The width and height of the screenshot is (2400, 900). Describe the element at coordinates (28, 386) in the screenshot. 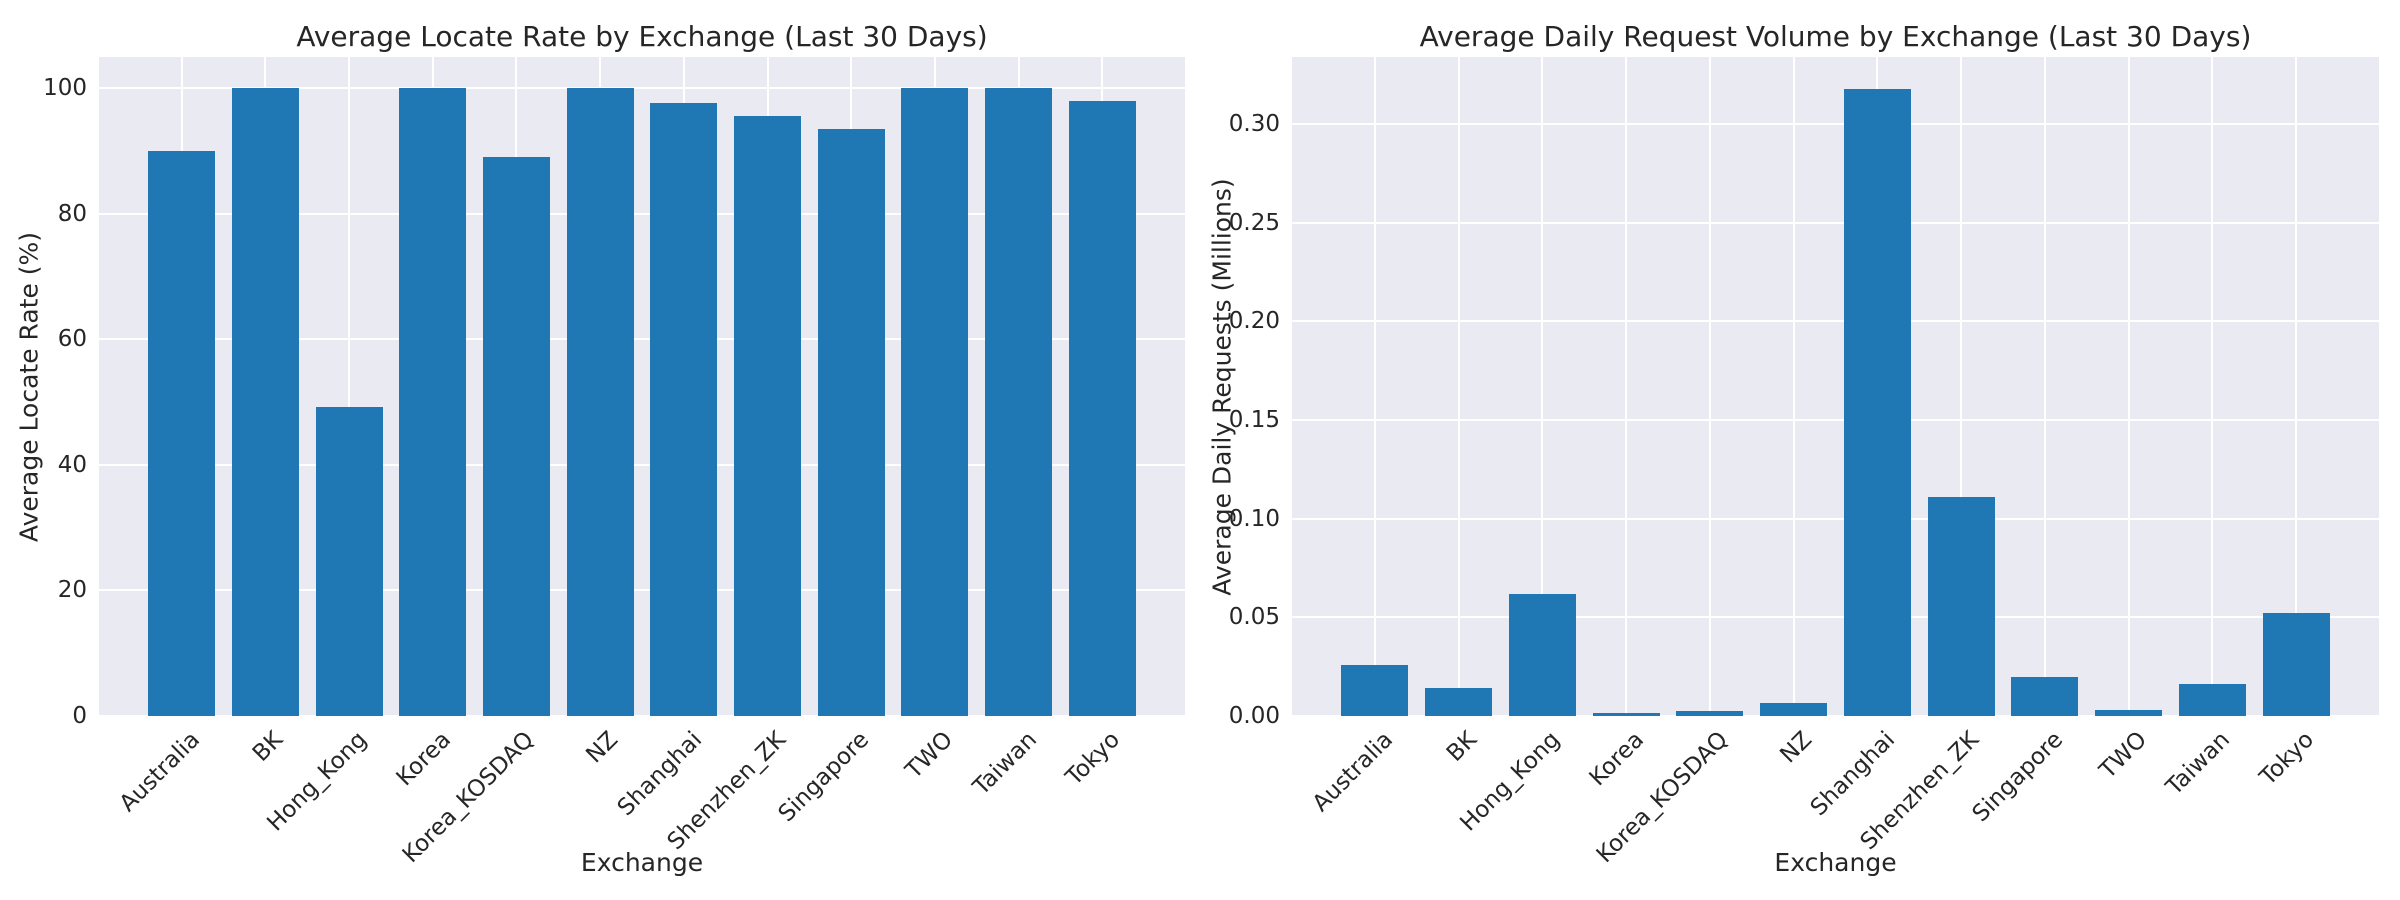

I see `y-axis-label: Average Locate Rate (%)` at that location.